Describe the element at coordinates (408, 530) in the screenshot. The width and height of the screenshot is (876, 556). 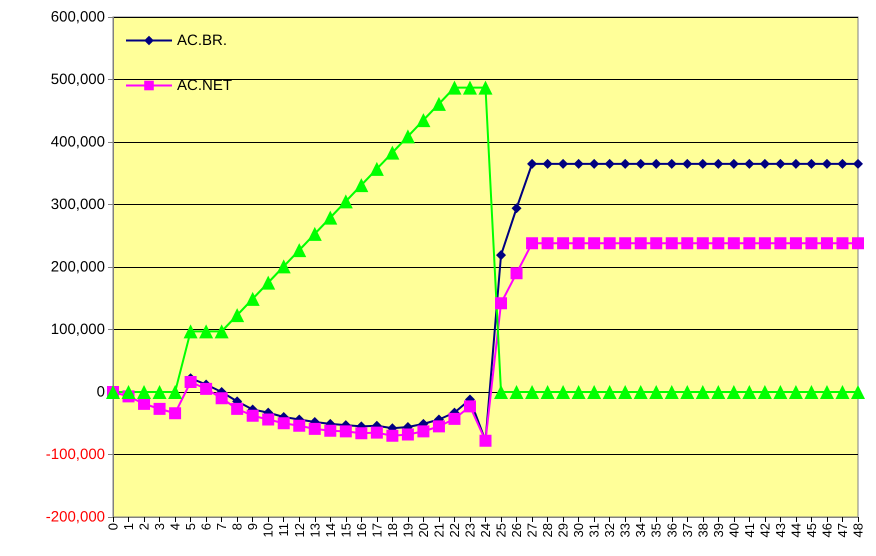
I see `x-tick-label: 19` at that location.